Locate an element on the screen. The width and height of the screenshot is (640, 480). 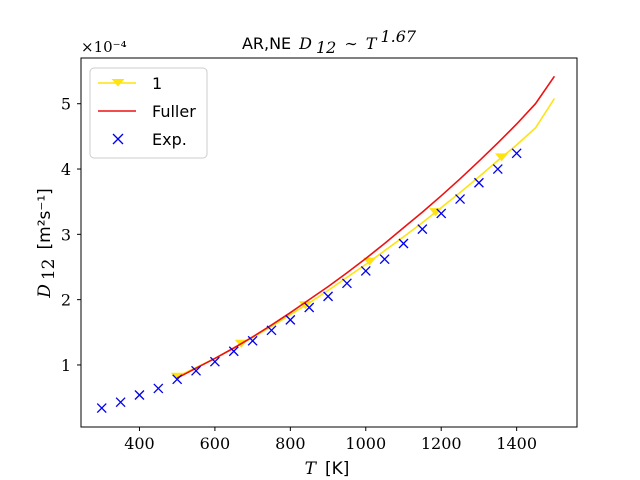
y-tick-label: 1 is located at coordinates (66, 365).